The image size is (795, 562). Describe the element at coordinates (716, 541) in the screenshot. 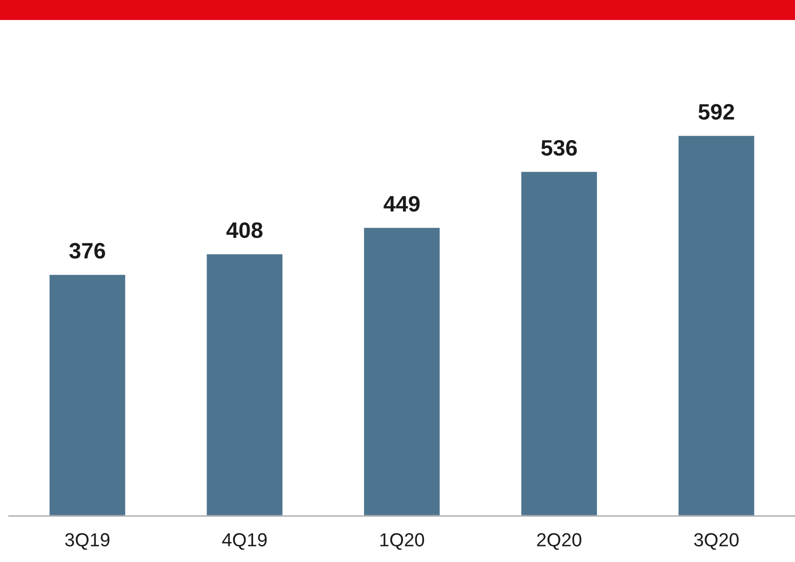

I see `x-tick-label: 3Q20` at that location.